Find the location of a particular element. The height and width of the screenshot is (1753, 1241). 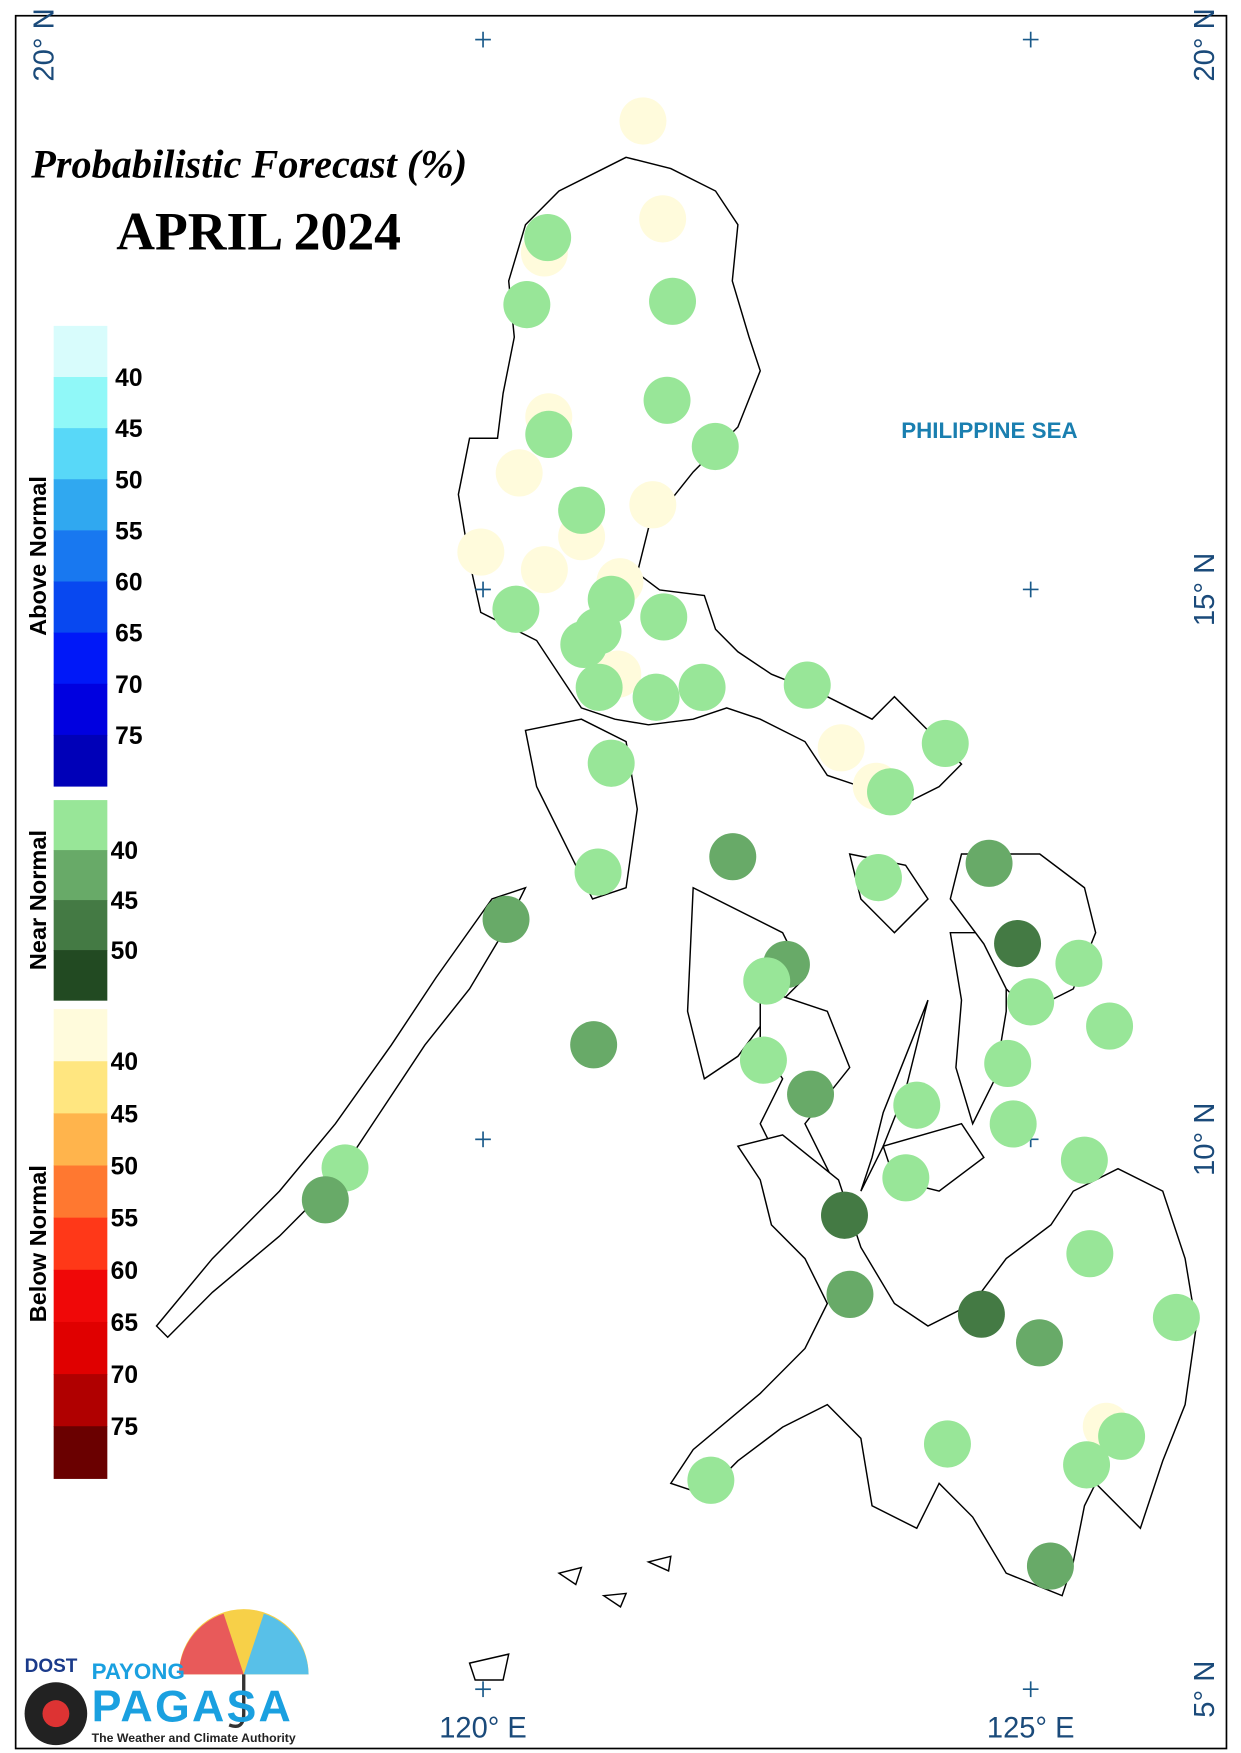

dost-emblem-center is located at coordinates (56, 1714).